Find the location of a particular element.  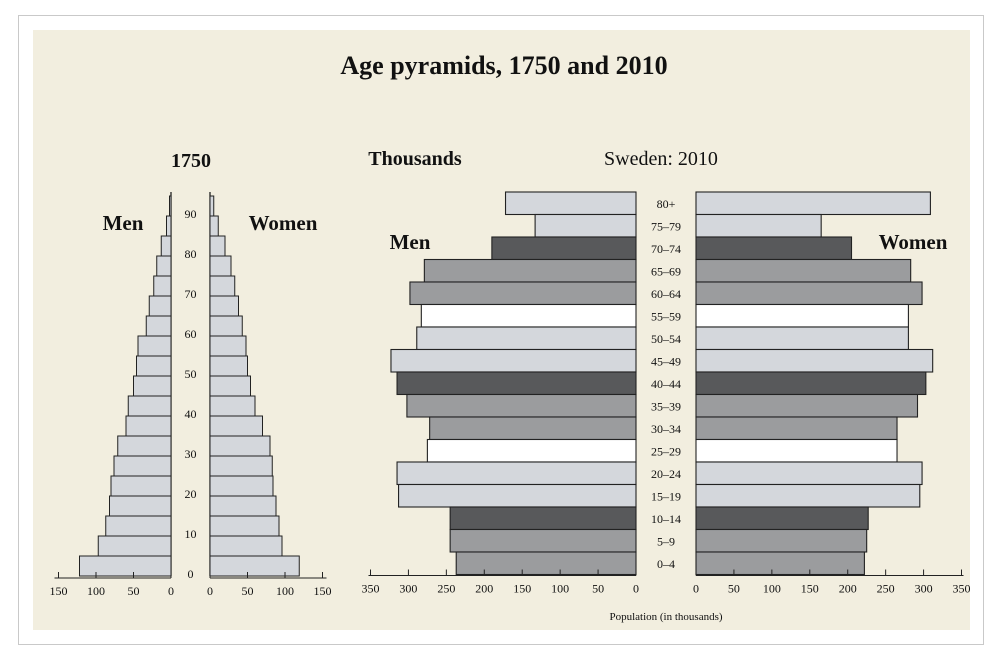

age-tick-label-1750: 50 is located at coordinates (191, 374).